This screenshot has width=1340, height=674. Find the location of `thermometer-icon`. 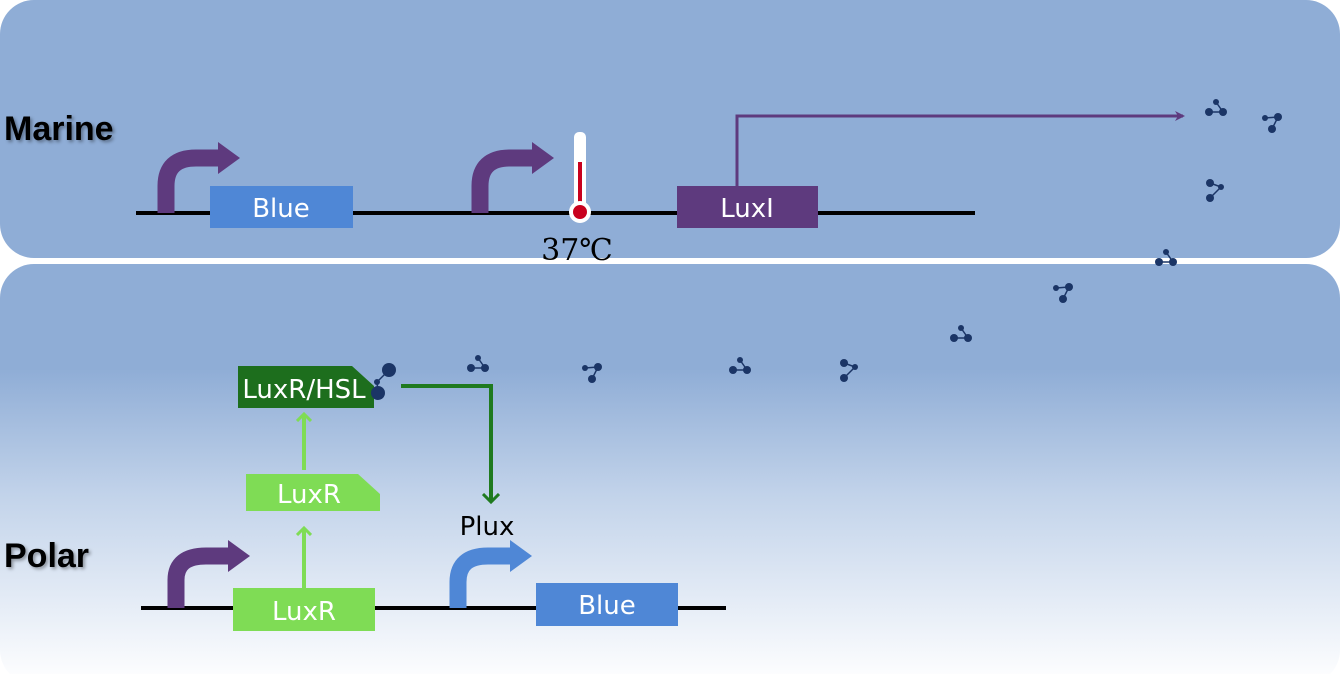

thermometer-icon is located at coordinates (580, 177).